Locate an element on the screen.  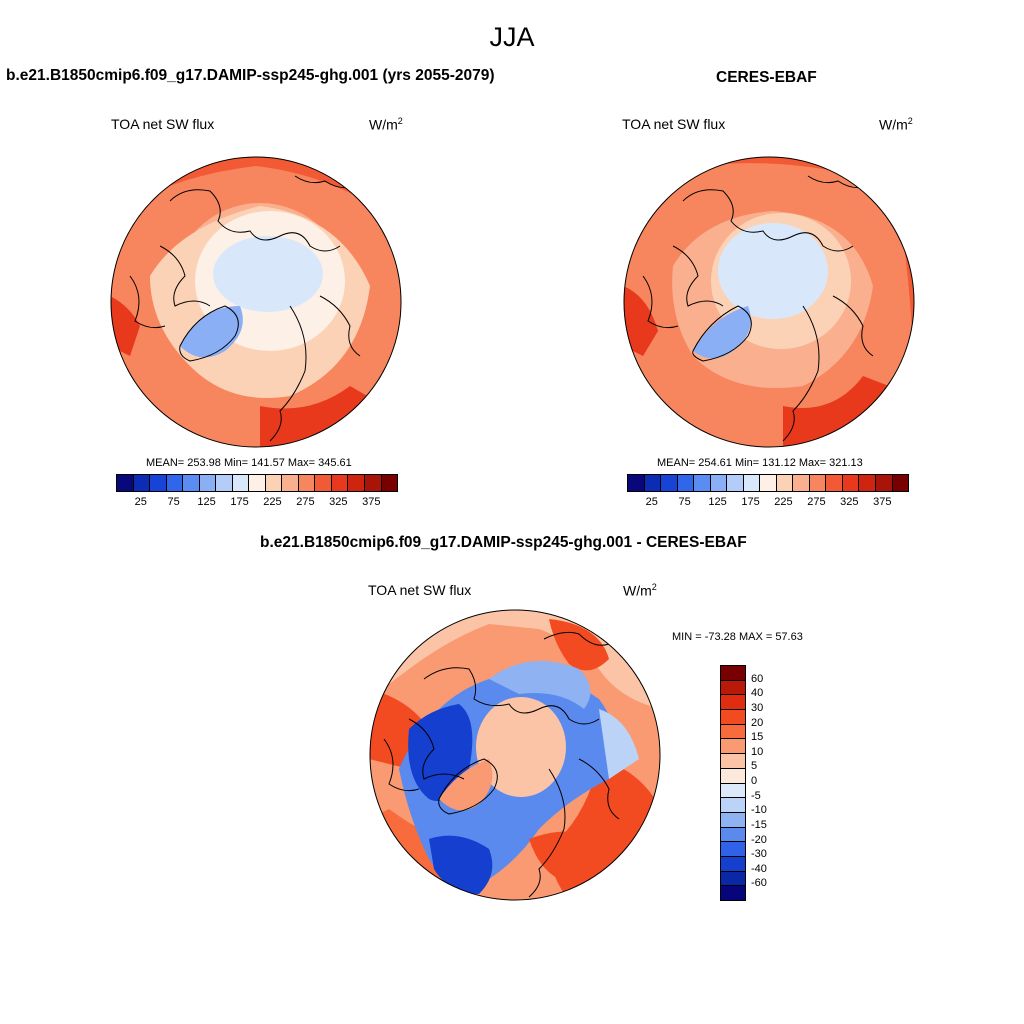
diff-polar-map is located at coordinates (515, 755).